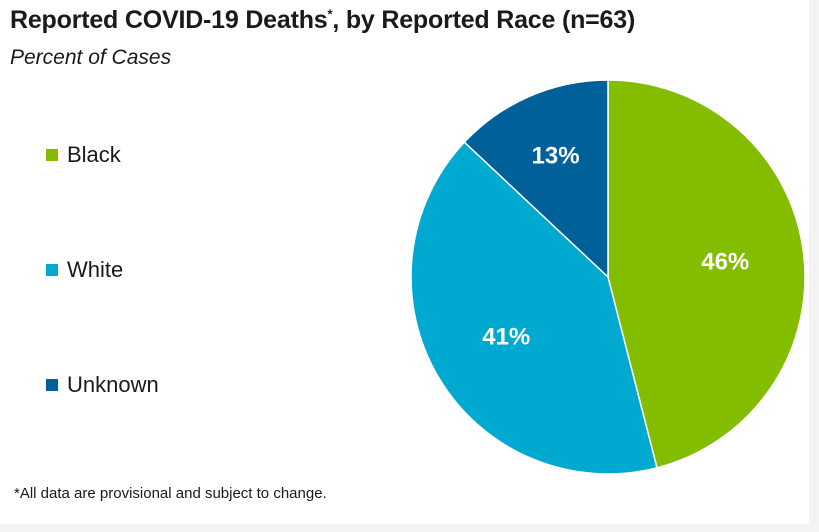 The width and height of the screenshot is (819, 532). Describe the element at coordinates (52, 385) in the screenshot. I see `legend-swatch-unknown` at that location.